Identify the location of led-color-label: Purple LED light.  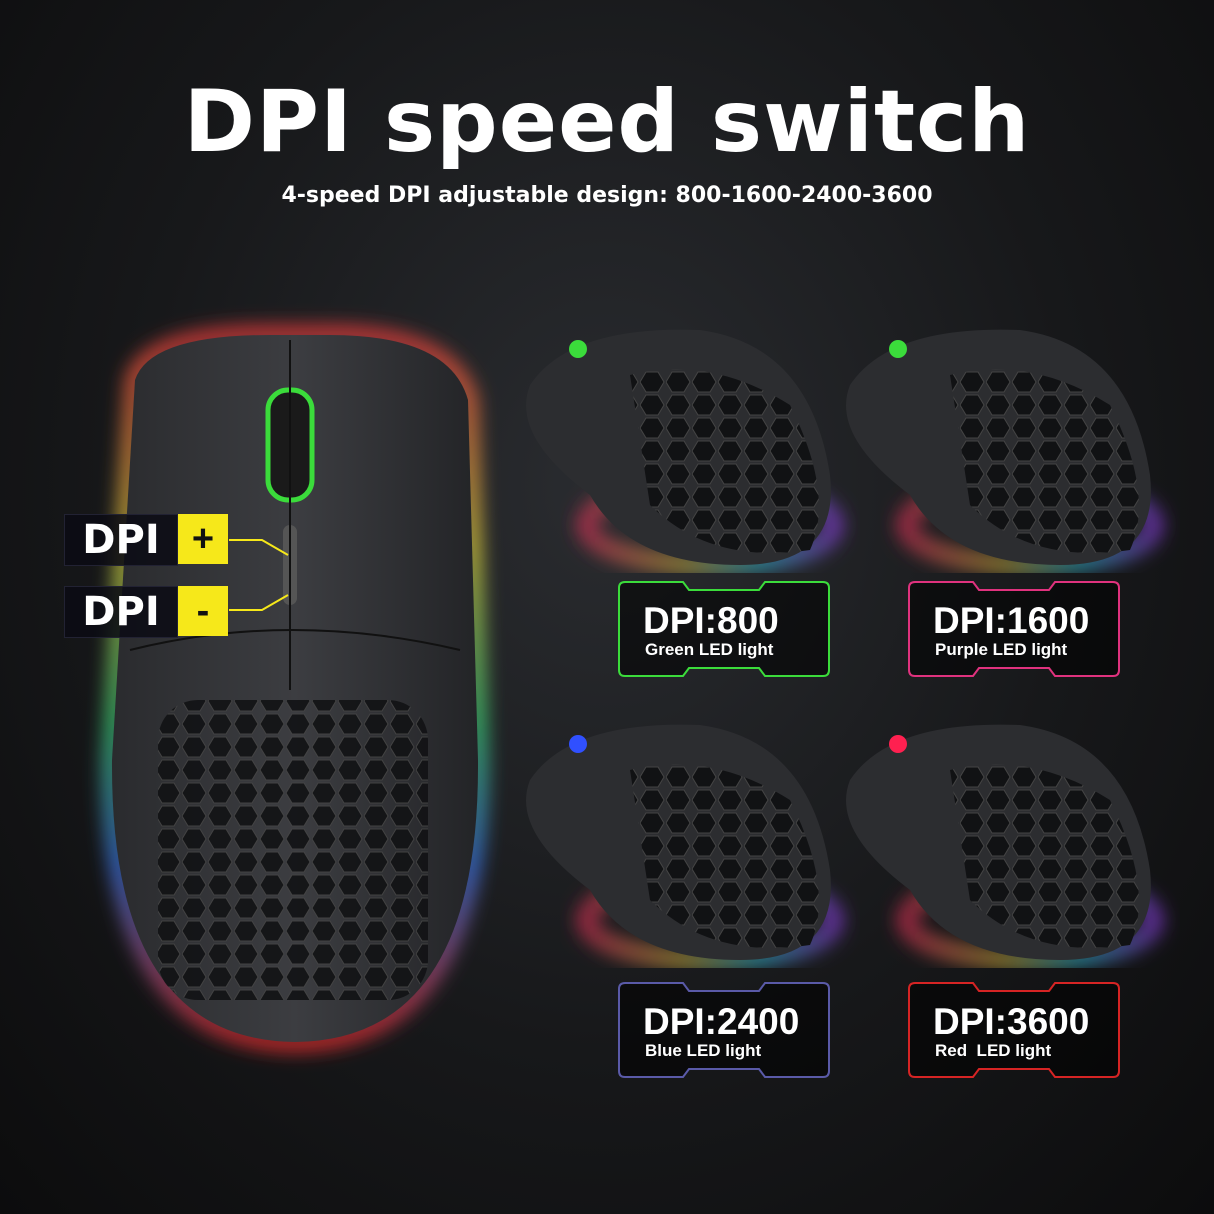
(1001, 649).